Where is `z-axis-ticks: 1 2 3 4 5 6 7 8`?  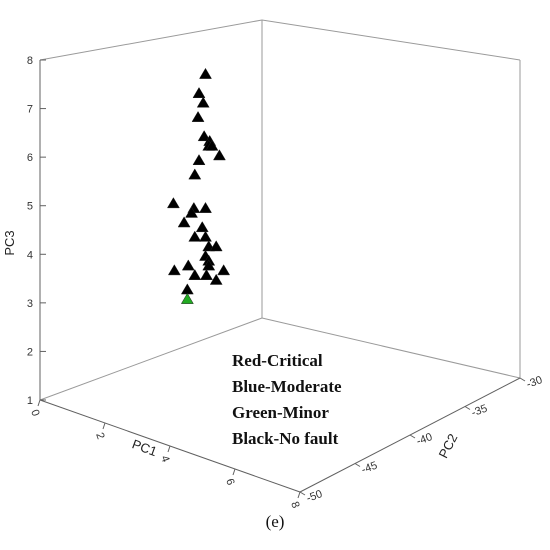 z-axis-ticks: 1 2 3 4 5 6 7 8 is located at coordinates (36, 231).